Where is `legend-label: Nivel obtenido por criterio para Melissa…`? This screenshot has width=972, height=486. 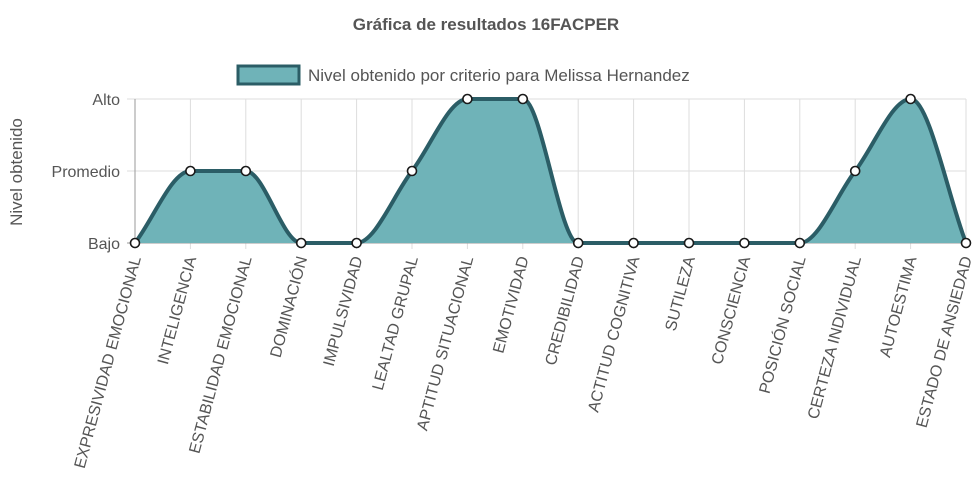 legend-label: Nivel obtenido por criterio para Melissa… is located at coordinates (499, 75).